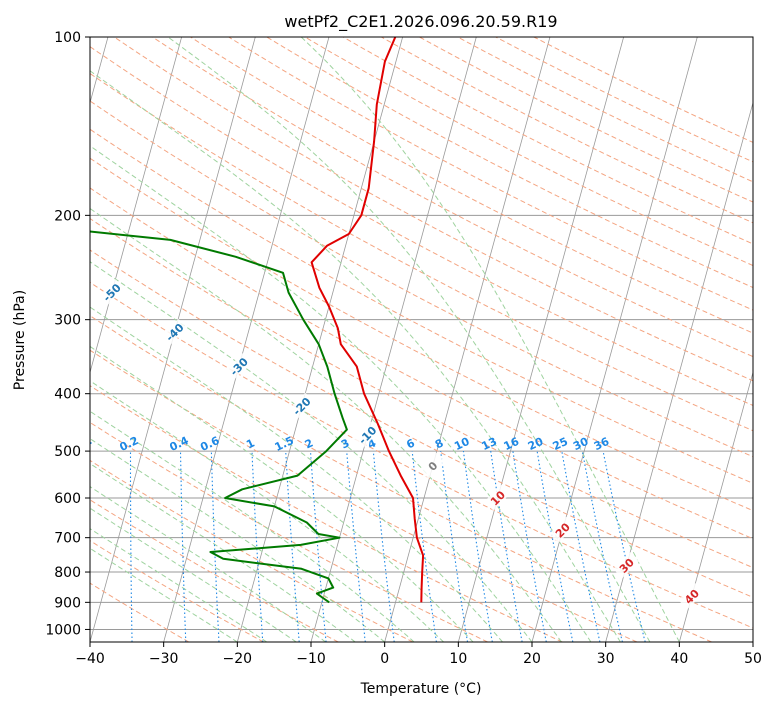 The height and width of the screenshot is (708, 775). I want to click on x-tick-label: −10, so click(311, 659).